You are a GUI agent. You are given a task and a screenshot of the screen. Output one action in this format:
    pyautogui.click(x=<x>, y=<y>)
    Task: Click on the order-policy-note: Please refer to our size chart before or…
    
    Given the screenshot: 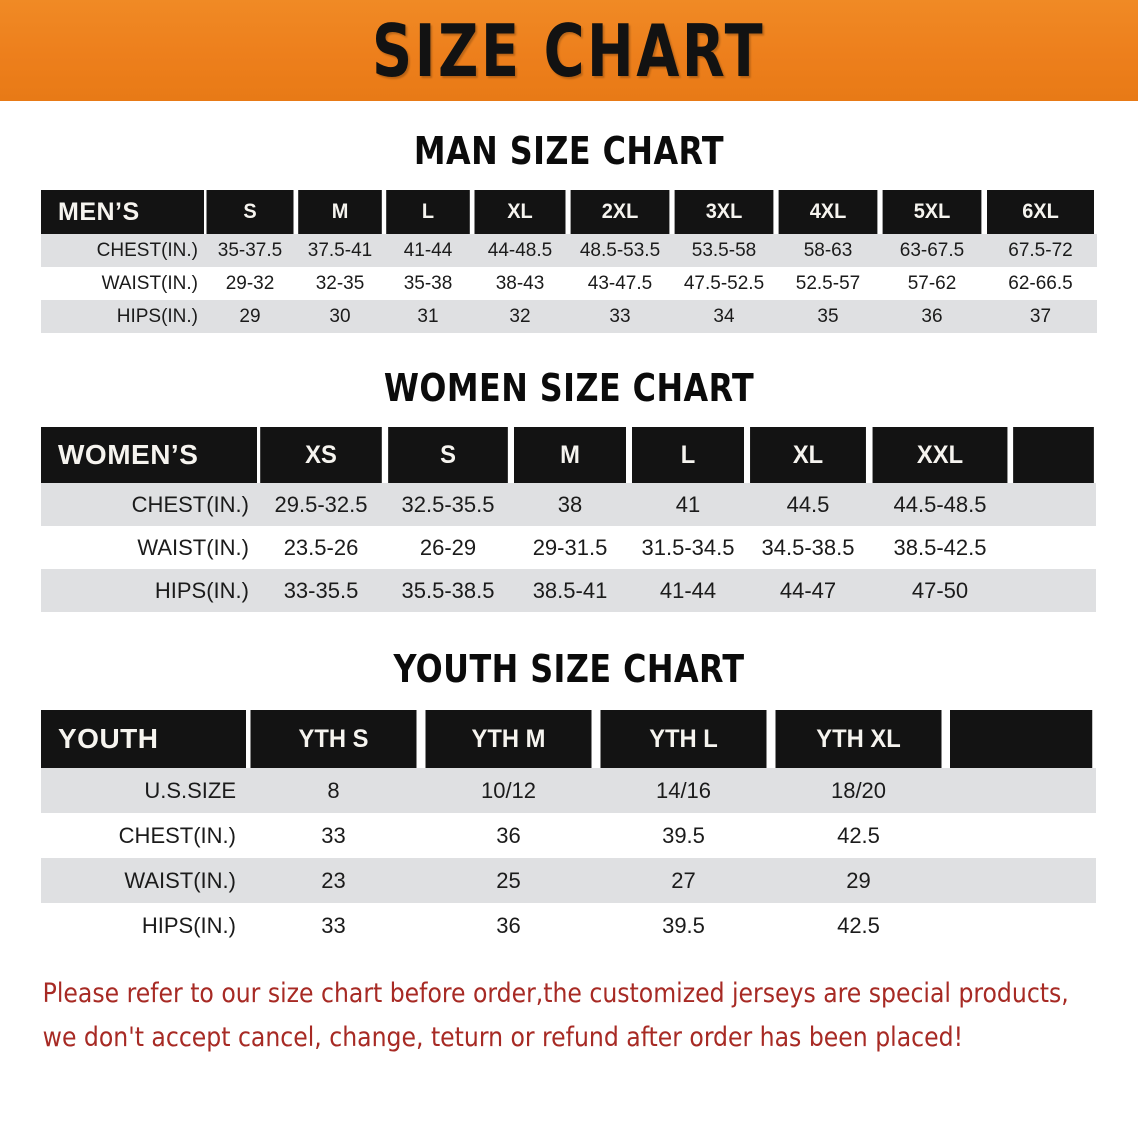 What is the action you would take?
    pyautogui.click(x=552, y=1016)
    